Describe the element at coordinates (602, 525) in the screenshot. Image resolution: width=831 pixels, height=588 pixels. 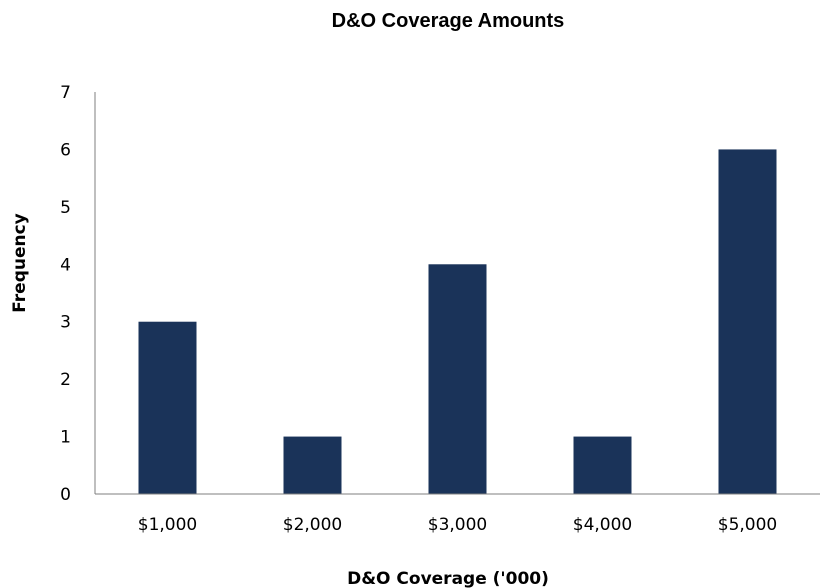
I see `x-tick-label: $4,000` at that location.